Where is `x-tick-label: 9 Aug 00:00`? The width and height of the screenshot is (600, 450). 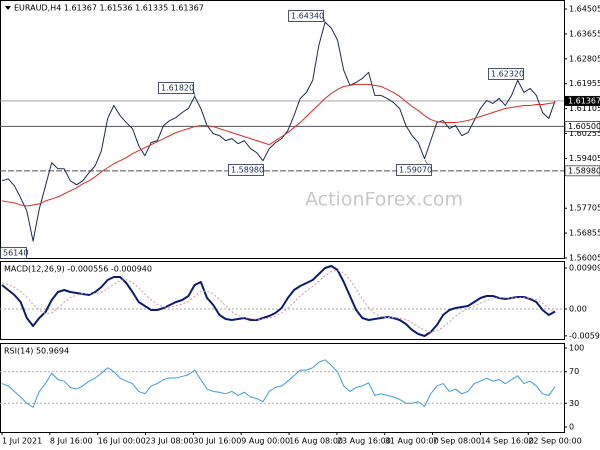 x-tick-label: 9 Aug 00:00 is located at coordinates (265, 441).